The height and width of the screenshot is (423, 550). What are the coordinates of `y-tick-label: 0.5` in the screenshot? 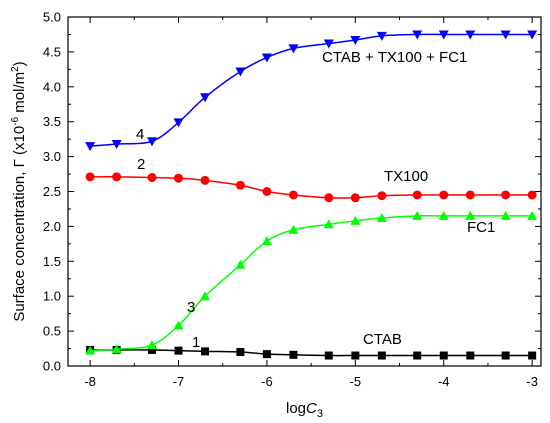 It's located at (52, 331).